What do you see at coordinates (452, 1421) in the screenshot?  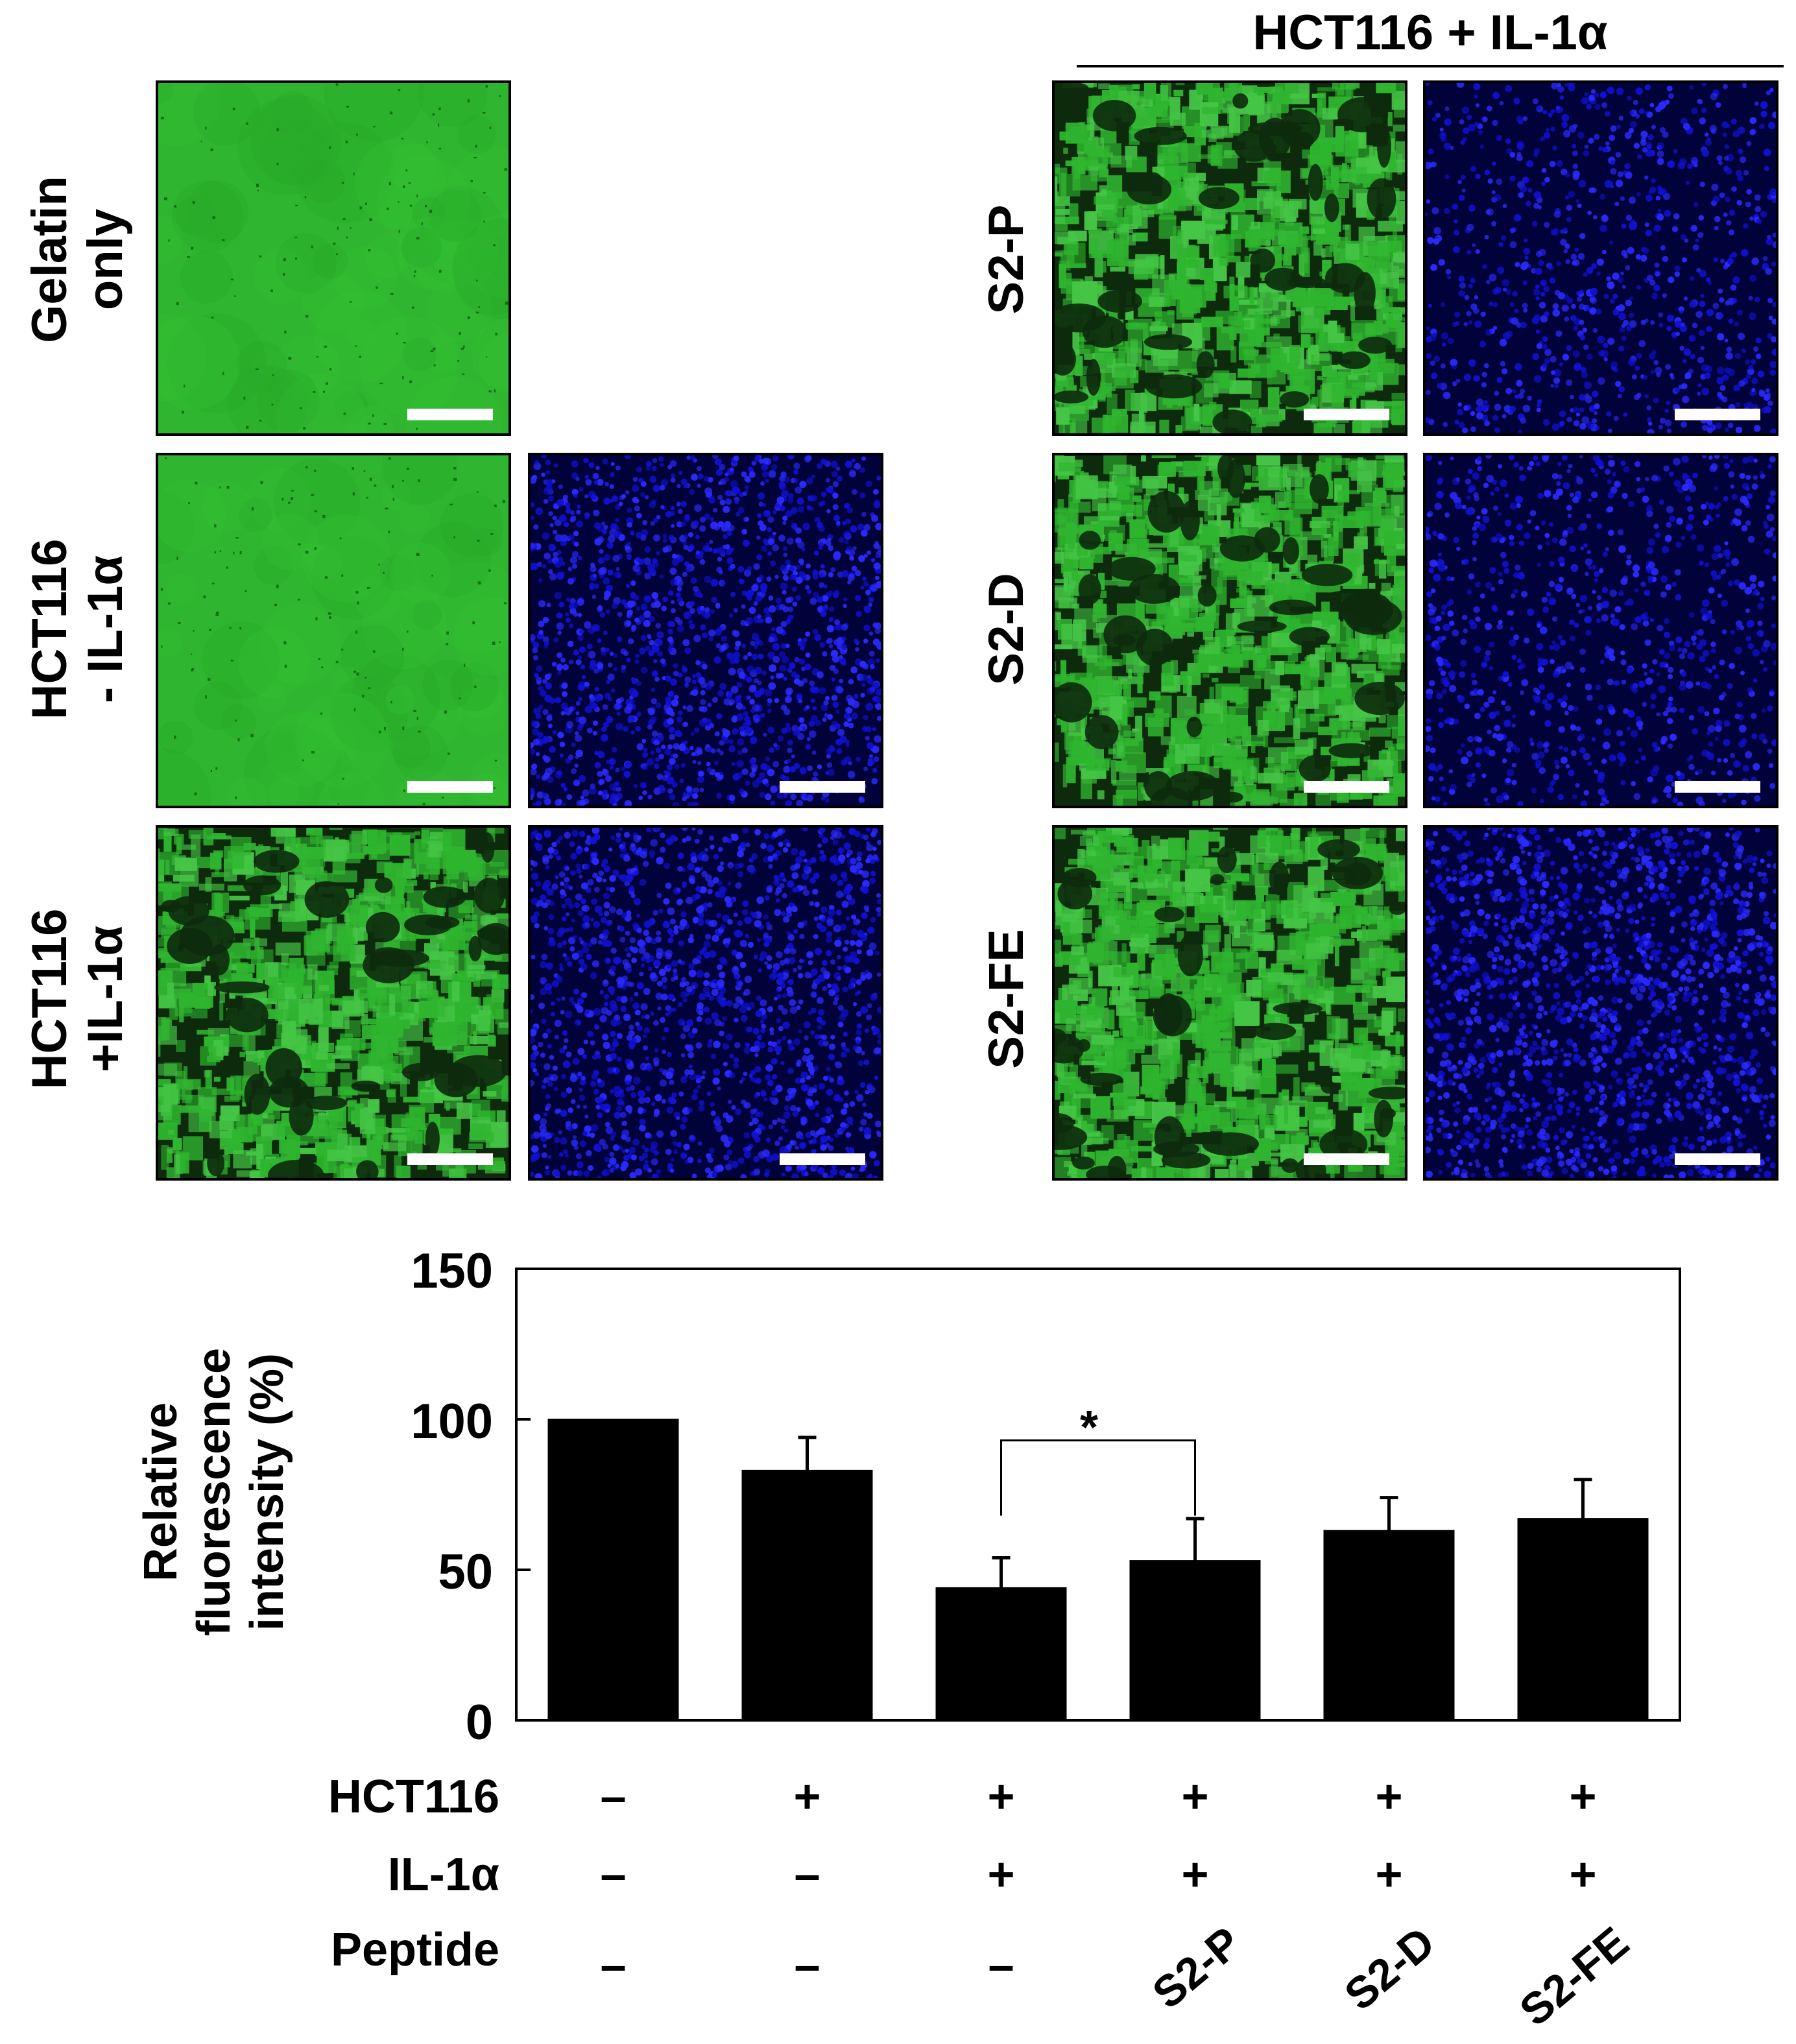 I see `y-tick-label: 100` at bounding box center [452, 1421].